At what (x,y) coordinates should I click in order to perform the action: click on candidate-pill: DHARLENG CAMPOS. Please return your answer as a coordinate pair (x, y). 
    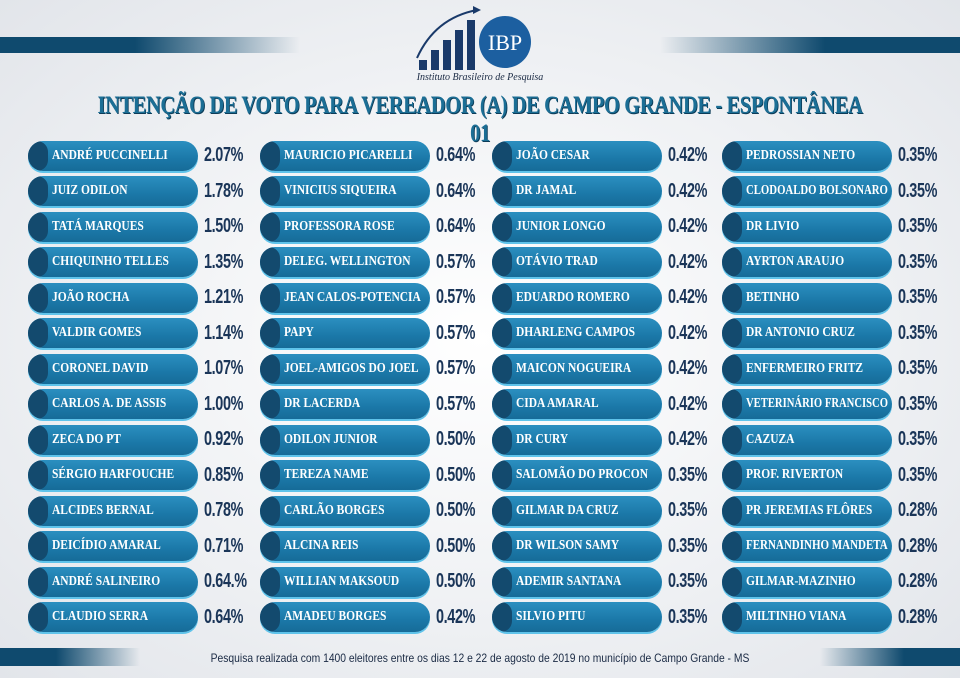
    Looking at the image, I should click on (577, 333).